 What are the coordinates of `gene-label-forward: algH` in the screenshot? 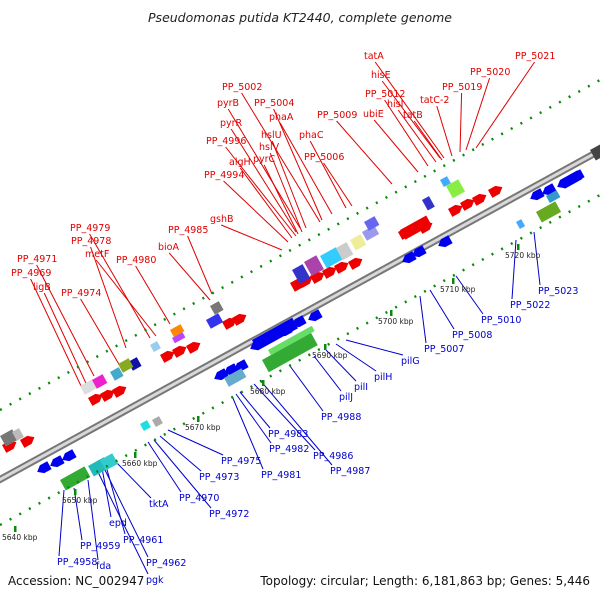 It's located at (240, 162).